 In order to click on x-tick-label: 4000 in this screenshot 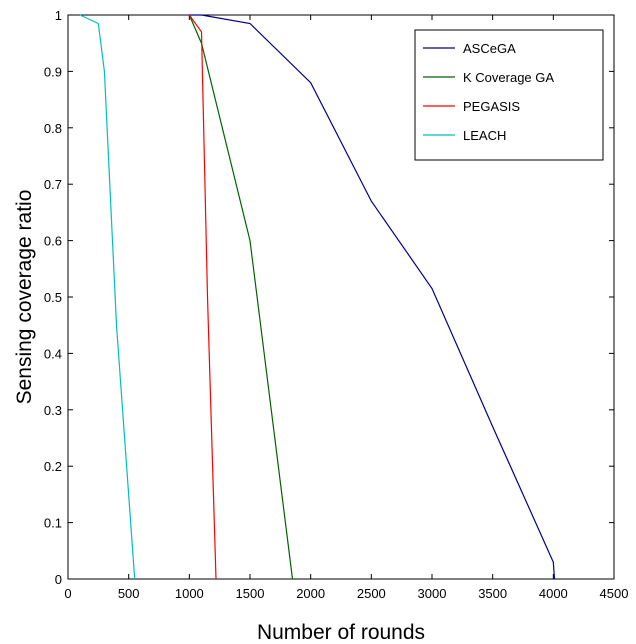, I will do `click(553, 593)`.